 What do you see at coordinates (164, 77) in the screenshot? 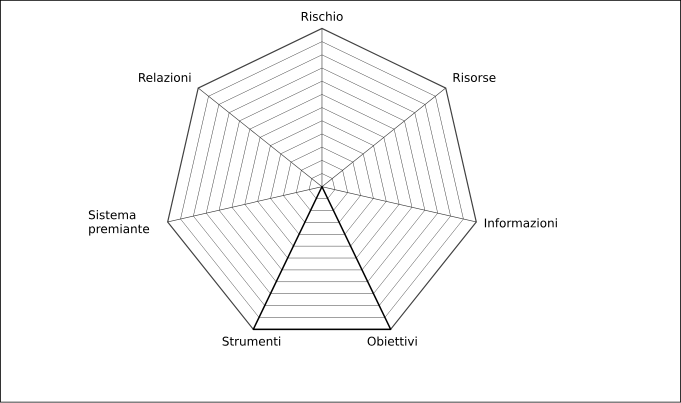
I see `spoke-label: Relazioni` at bounding box center [164, 77].